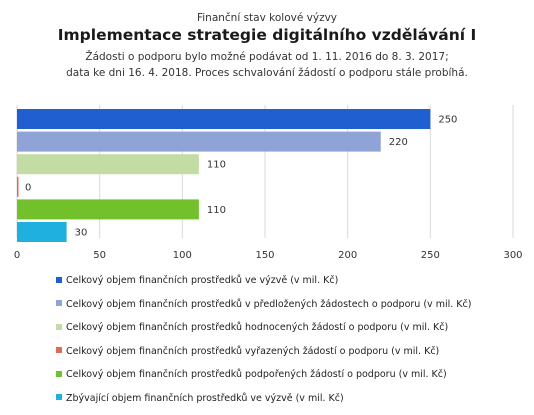 Image resolution: width=534 pixels, height=415 pixels. Describe the element at coordinates (264, 255) in the screenshot. I see `x-tick-label: 150` at that location.